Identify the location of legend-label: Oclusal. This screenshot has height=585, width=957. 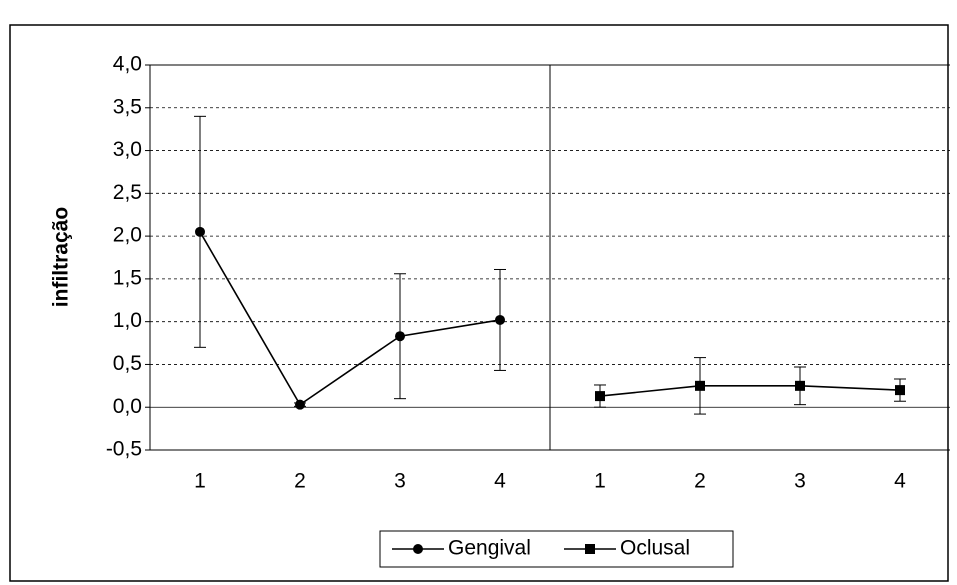
(655, 548).